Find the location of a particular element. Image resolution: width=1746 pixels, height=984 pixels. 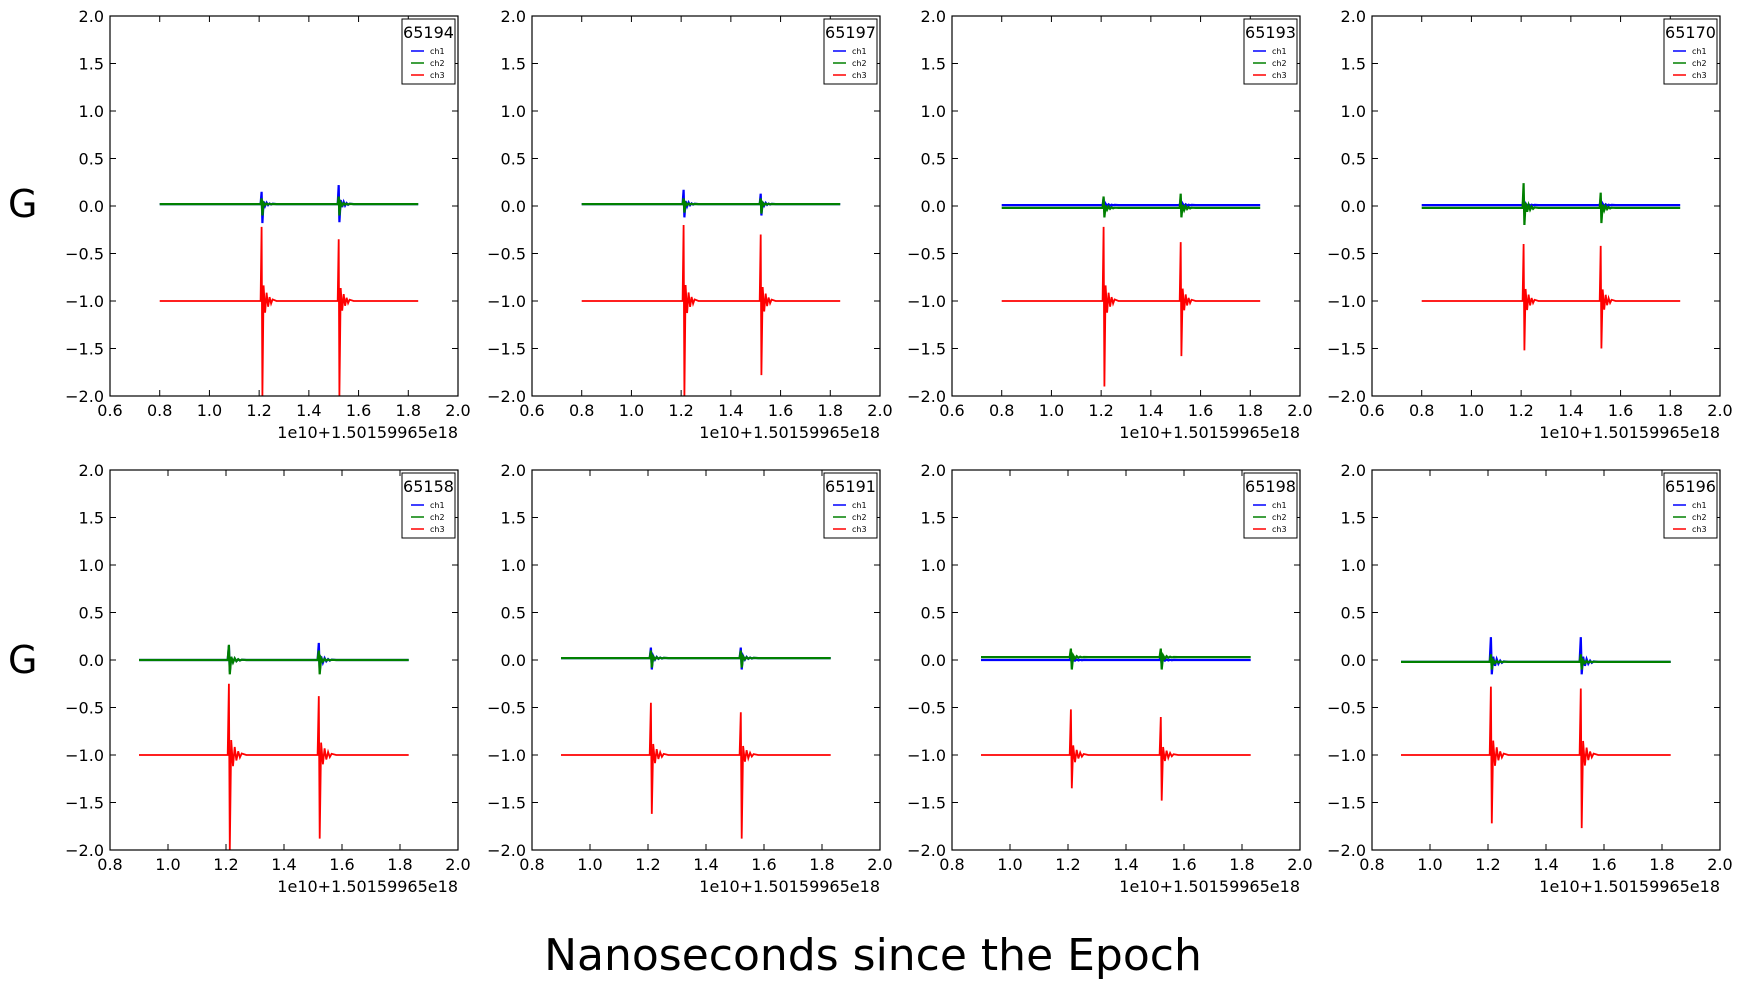

legend-title: 65194 is located at coordinates (428, 32).